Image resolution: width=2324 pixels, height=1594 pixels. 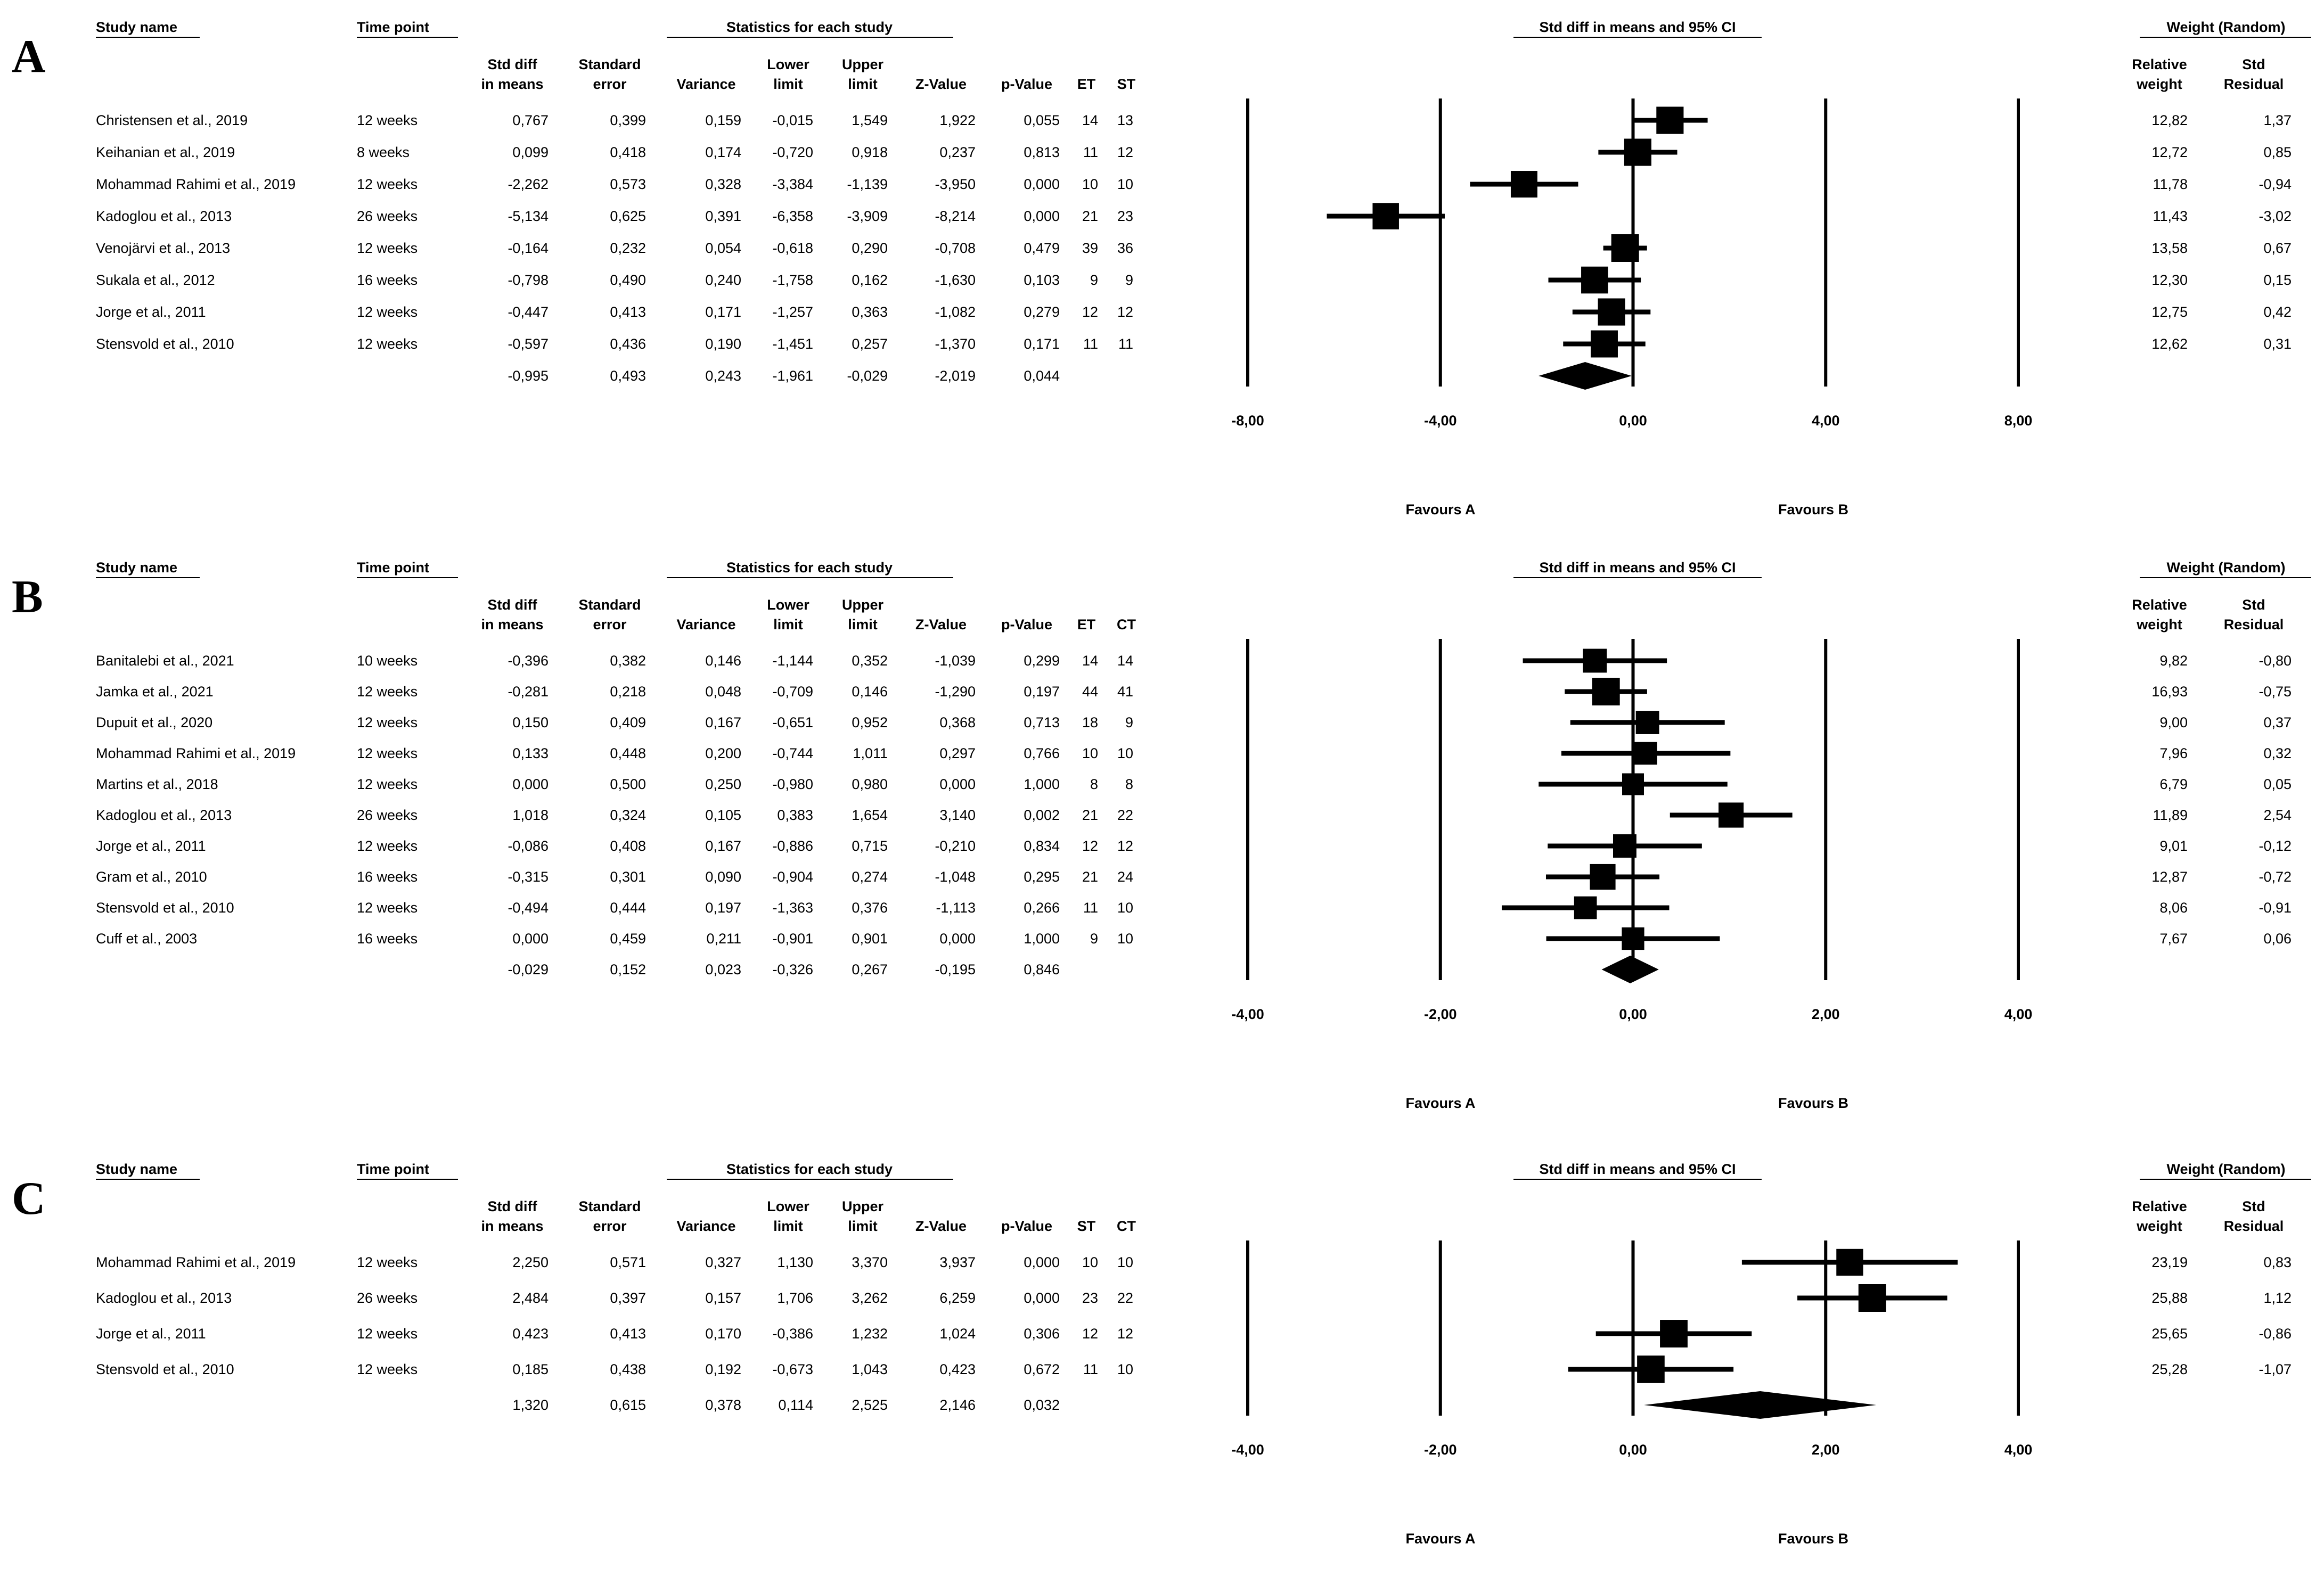 I want to click on summary-z-value: -2,019, so click(x=955, y=376).